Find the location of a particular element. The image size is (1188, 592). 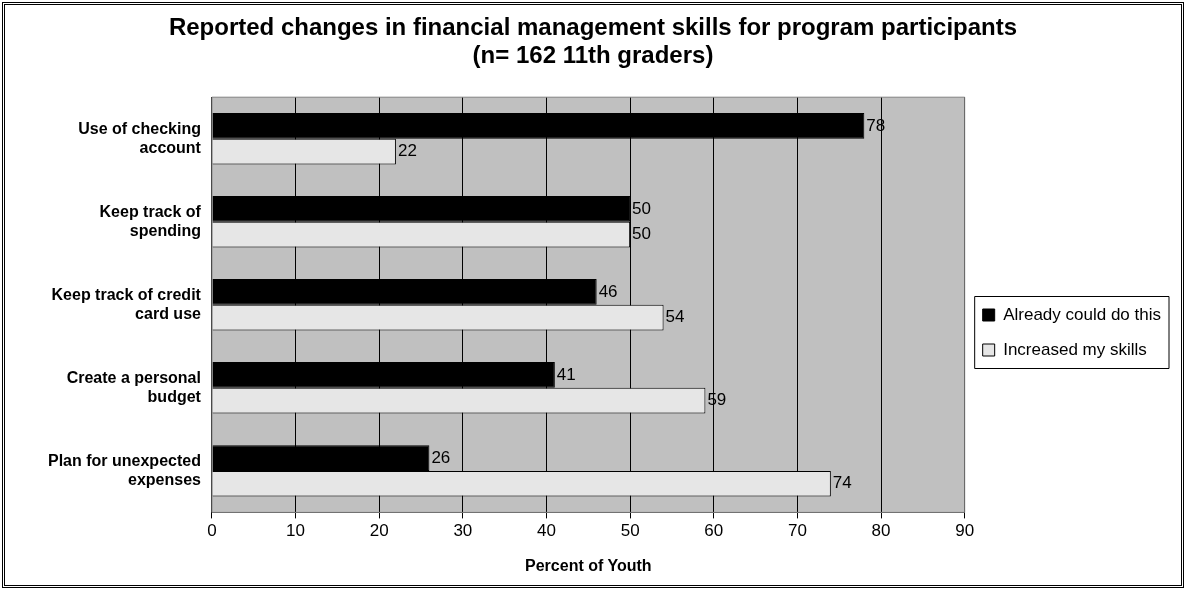

data-label: 54 is located at coordinates (675, 317).